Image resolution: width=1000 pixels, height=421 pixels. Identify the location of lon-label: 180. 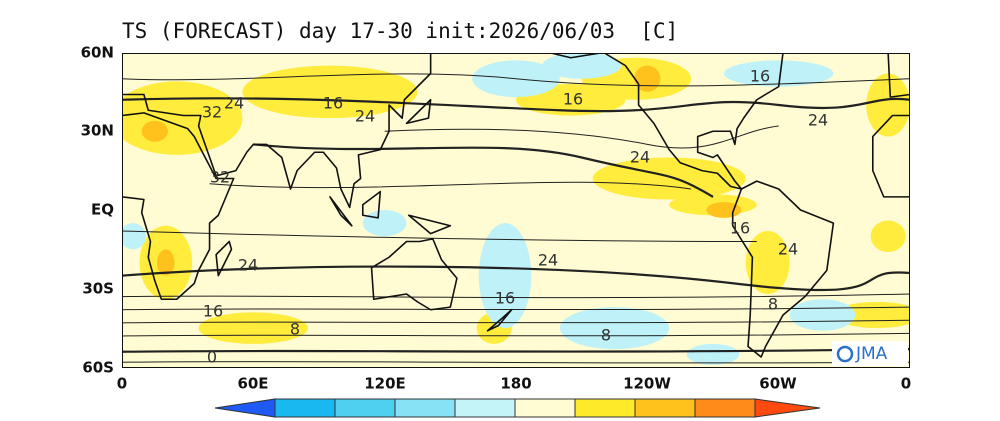
(515, 384).